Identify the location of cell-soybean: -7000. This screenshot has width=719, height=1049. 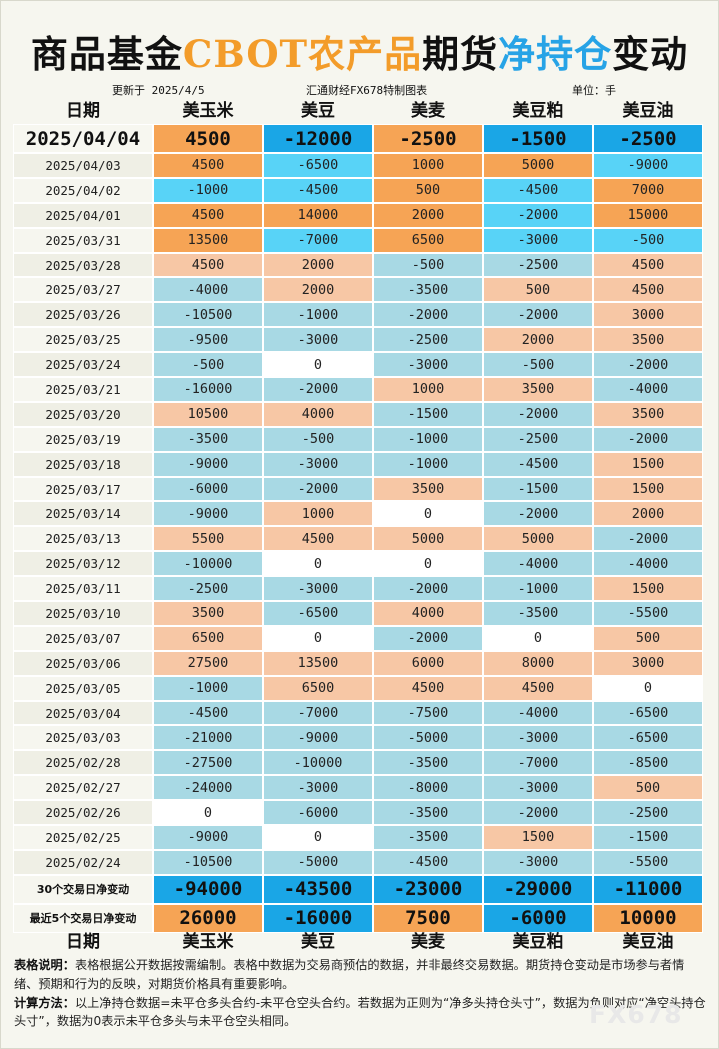
(318, 713).